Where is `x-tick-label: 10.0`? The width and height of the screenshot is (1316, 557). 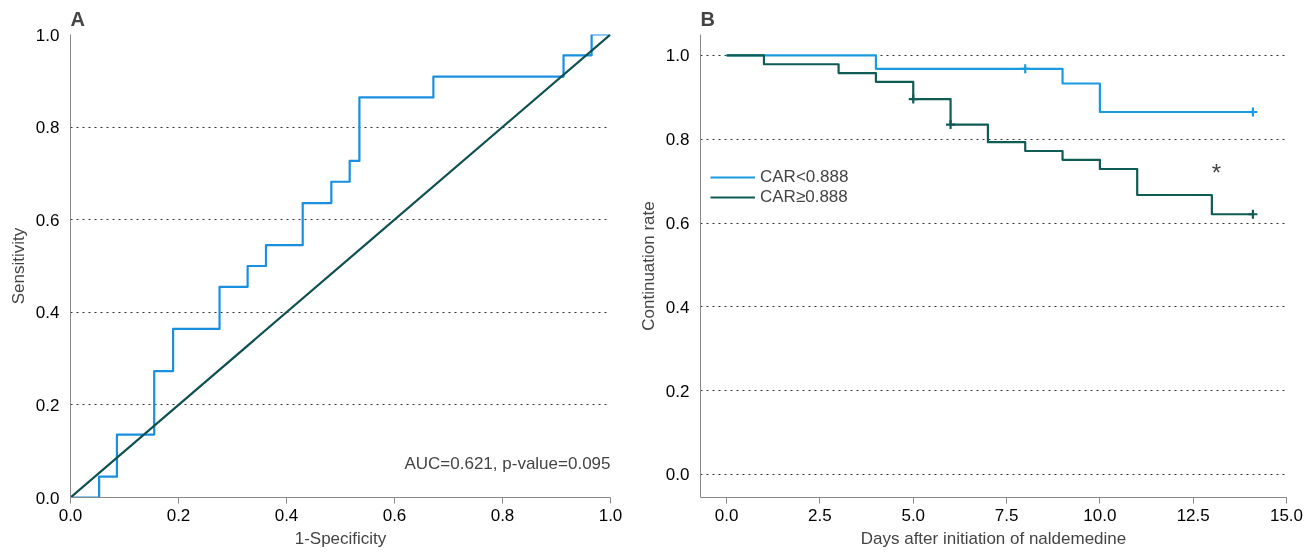 x-tick-label: 10.0 is located at coordinates (1100, 515).